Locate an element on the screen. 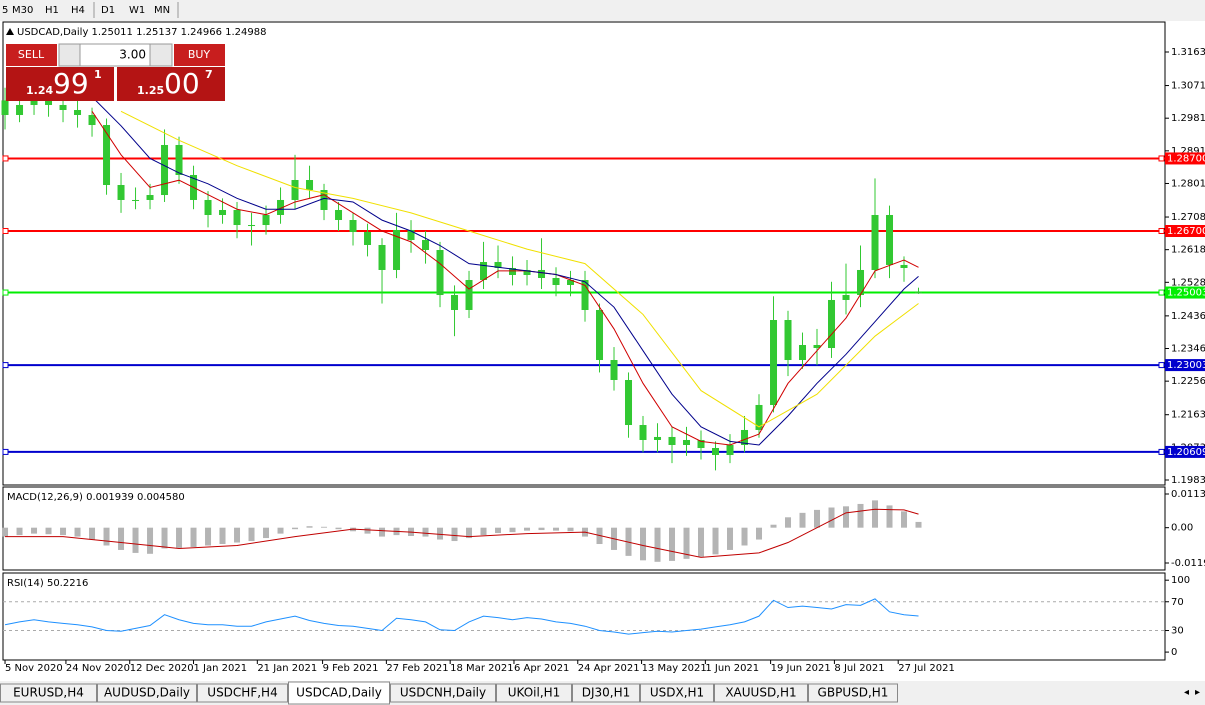  y-tick-label: 1.28910 is located at coordinates (1188, 151).